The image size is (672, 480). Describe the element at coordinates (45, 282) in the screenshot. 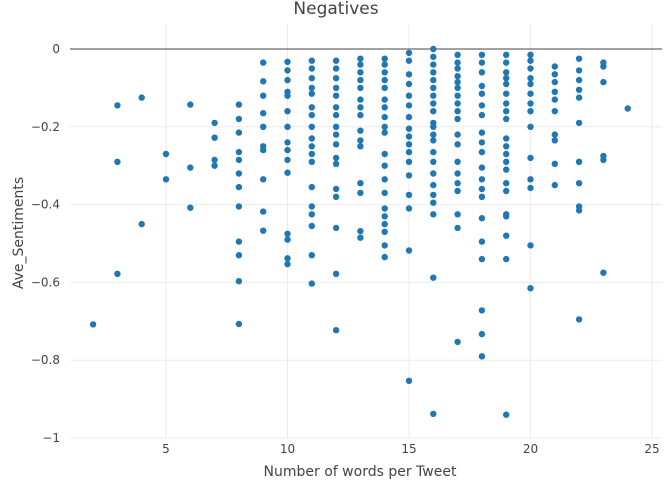

I see `y-tick-label: −0.6` at that location.